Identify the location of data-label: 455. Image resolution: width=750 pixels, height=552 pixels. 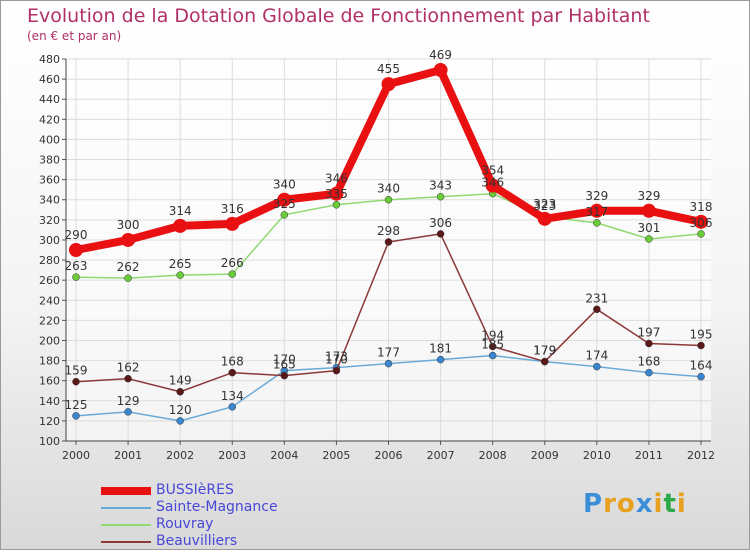
(388, 69).